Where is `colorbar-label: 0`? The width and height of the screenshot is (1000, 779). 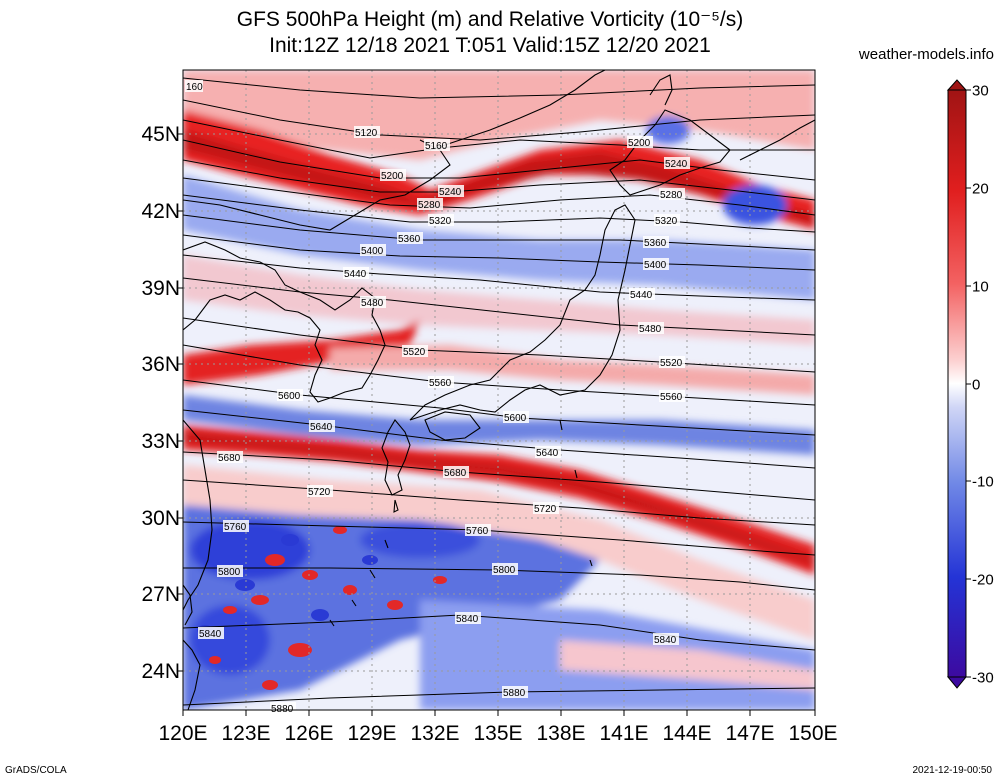 colorbar-label: 0 is located at coordinates (976, 385).